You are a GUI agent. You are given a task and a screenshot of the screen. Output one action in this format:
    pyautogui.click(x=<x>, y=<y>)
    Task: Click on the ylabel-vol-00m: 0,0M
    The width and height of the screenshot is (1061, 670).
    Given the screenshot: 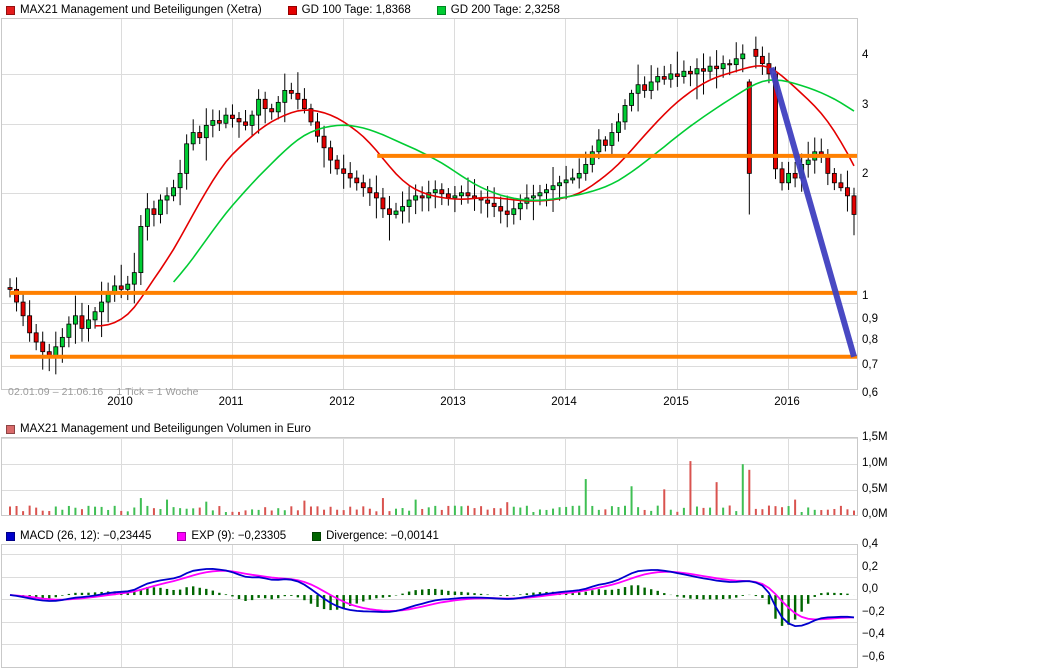 What is the action you would take?
    pyautogui.click(x=875, y=514)
    